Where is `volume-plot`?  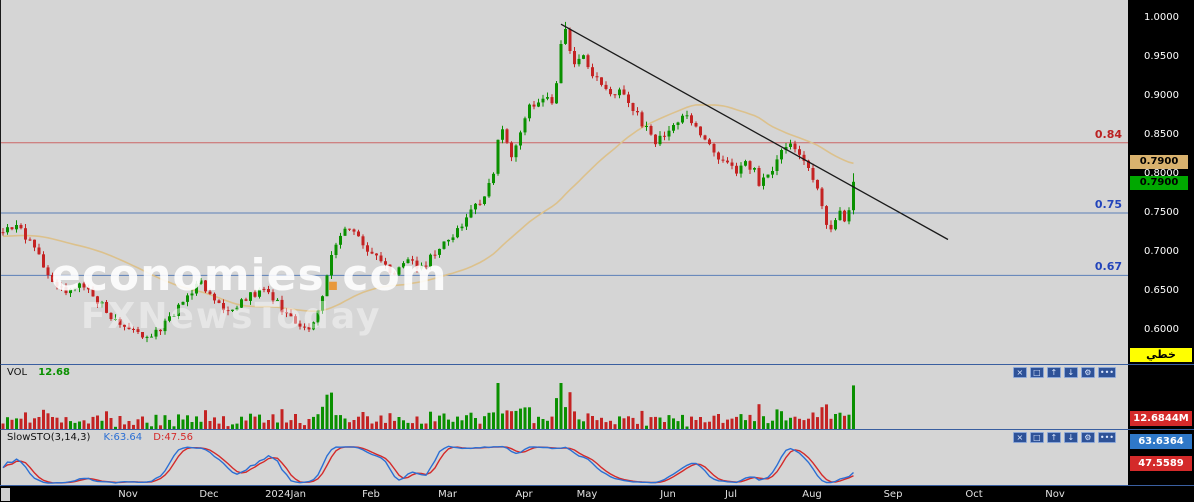
volume-plot is located at coordinates (564, 405).